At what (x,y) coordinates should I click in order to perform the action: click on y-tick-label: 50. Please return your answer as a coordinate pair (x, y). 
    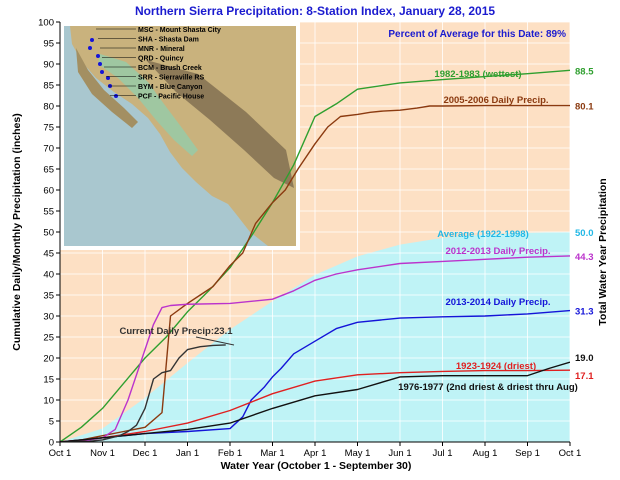
    Looking at the image, I should click on (48, 233).